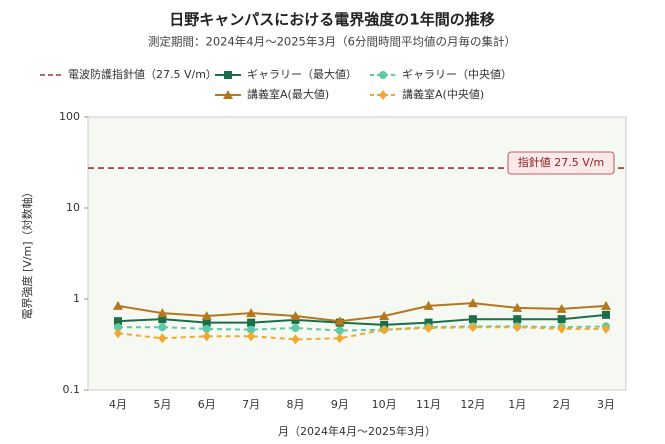 This screenshot has width=665, height=444. I want to click on x-tick-label: 10月, so click(384, 404).